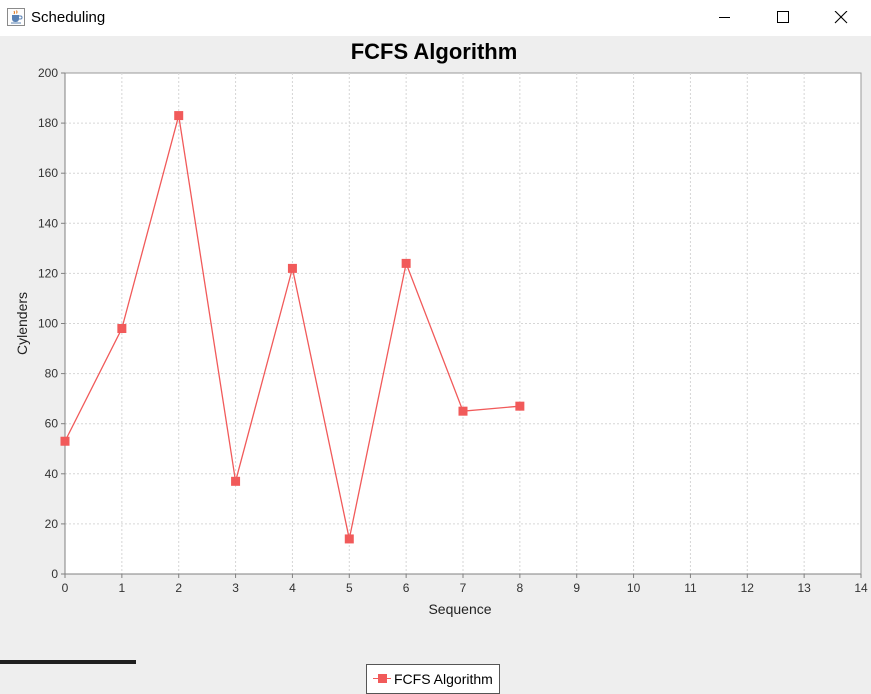 The width and height of the screenshot is (871, 694). What do you see at coordinates (54, 574) in the screenshot?
I see `y-tick-label: 0` at bounding box center [54, 574].